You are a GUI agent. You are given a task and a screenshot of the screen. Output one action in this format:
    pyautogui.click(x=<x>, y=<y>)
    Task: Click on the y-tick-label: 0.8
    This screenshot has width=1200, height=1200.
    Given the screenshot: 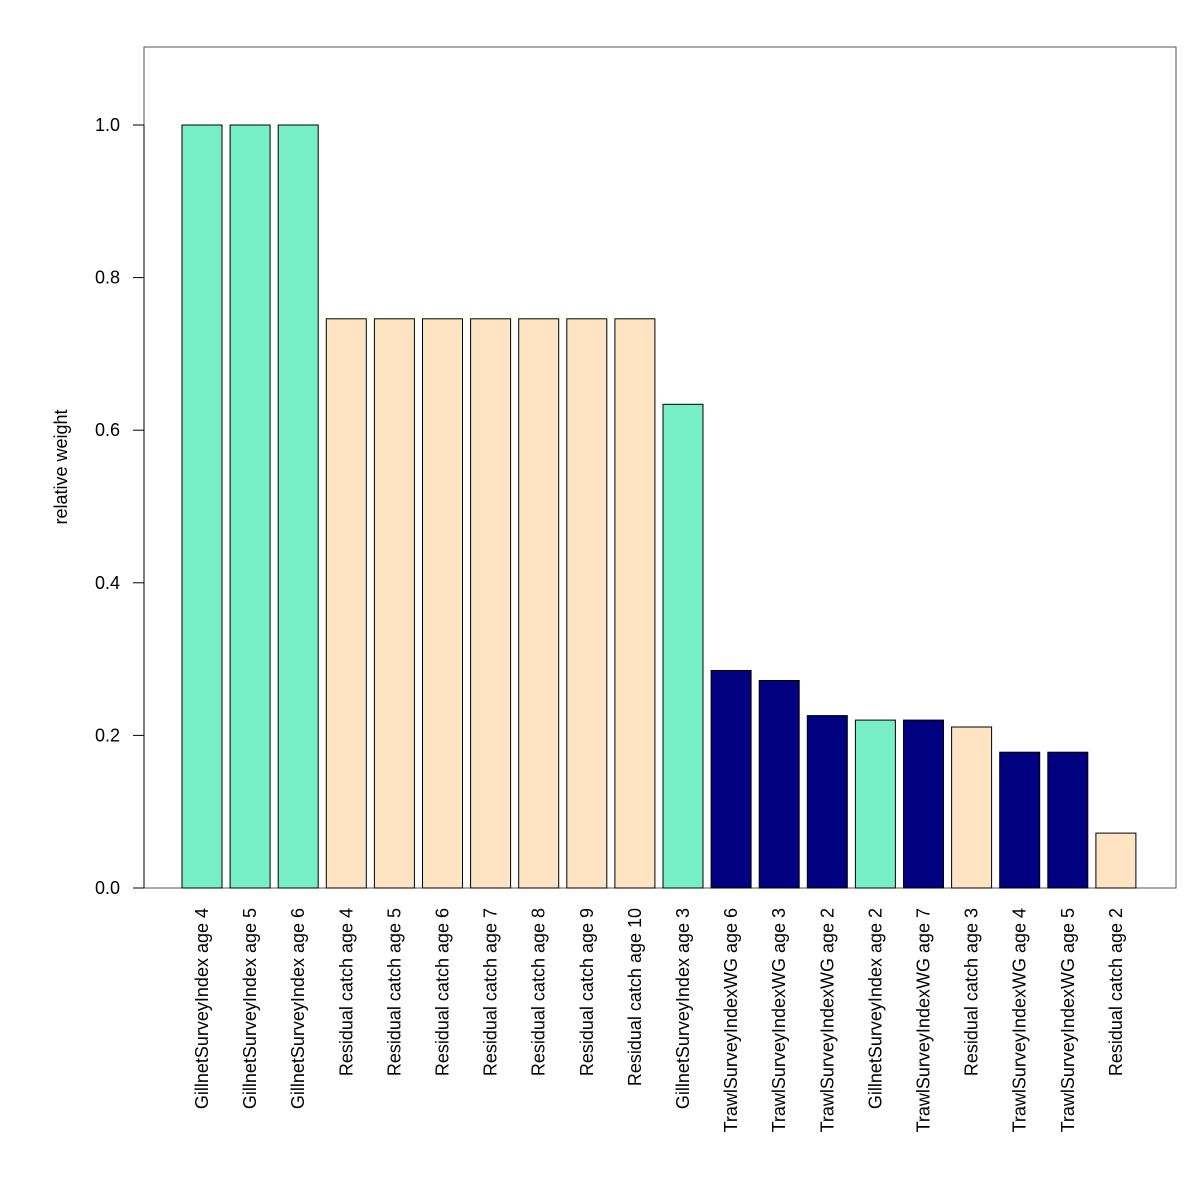 What is the action you would take?
    pyautogui.click(x=107, y=278)
    